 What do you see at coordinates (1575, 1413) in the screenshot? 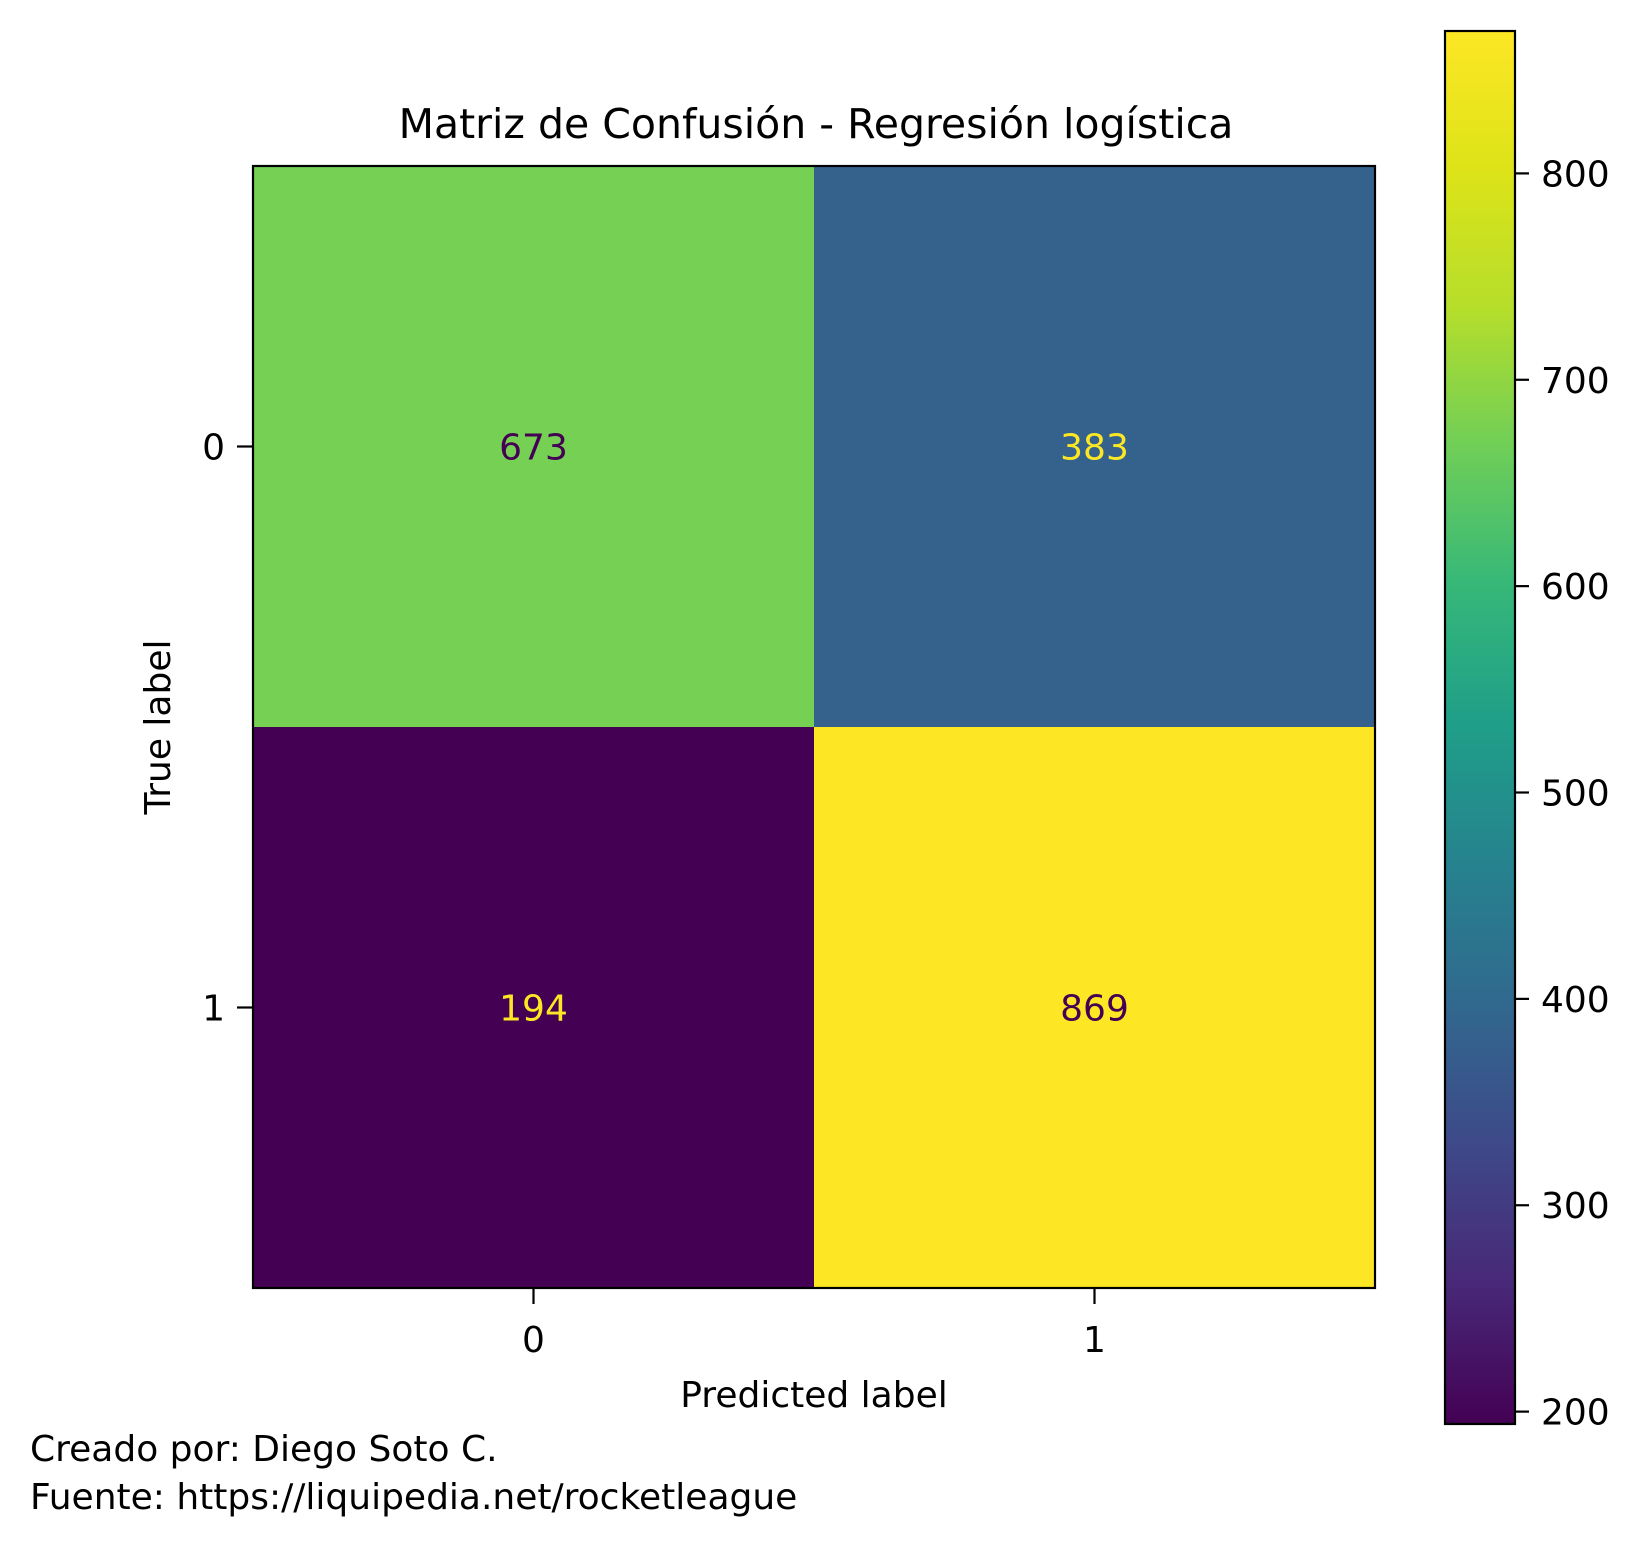
I see `colorbar-tick-label: 200` at bounding box center [1575, 1413].